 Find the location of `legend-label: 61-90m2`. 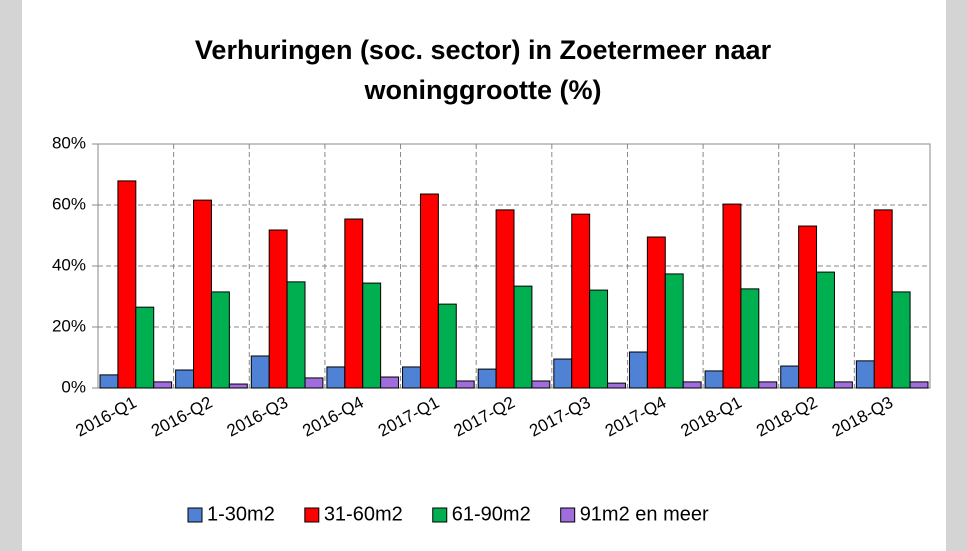

legend-label: 61-90m2 is located at coordinates (491, 514).